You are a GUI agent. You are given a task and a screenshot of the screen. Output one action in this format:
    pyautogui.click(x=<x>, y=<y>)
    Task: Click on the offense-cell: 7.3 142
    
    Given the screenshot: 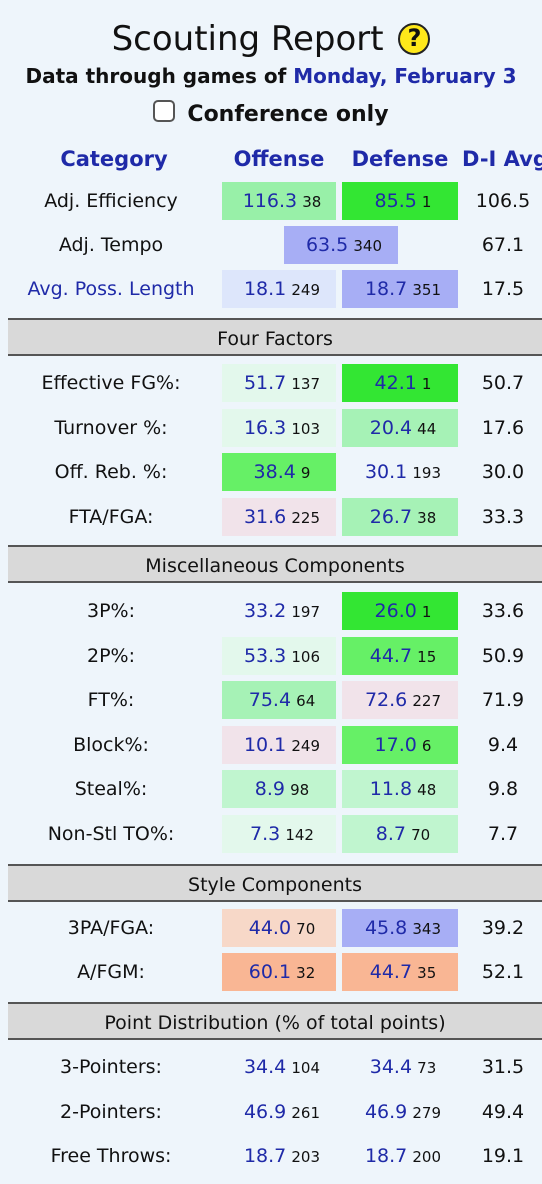 What is the action you would take?
    pyautogui.click(x=279, y=834)
    